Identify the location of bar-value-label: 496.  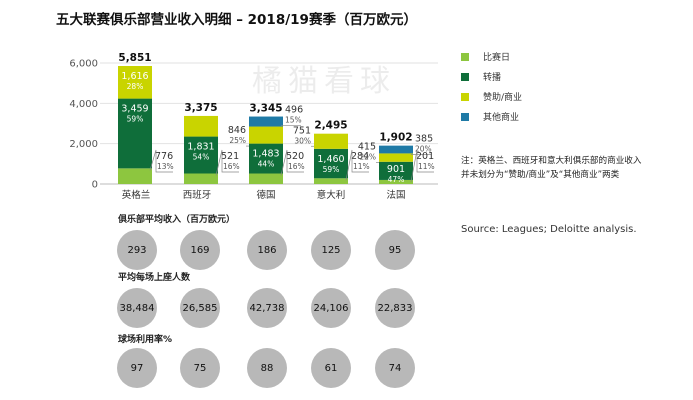
(294, 110).